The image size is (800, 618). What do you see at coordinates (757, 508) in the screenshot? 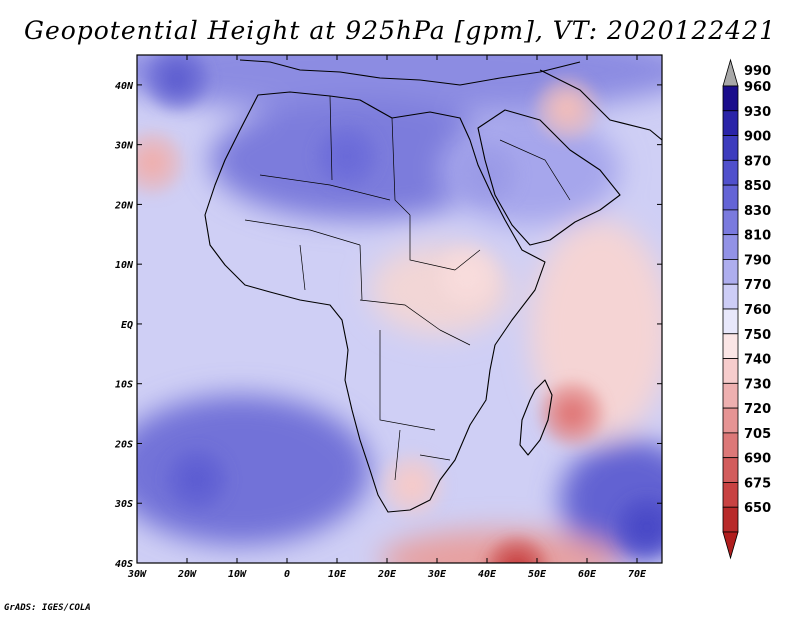
I see `colorbar-label: 650` at bounding box center [757, 508].